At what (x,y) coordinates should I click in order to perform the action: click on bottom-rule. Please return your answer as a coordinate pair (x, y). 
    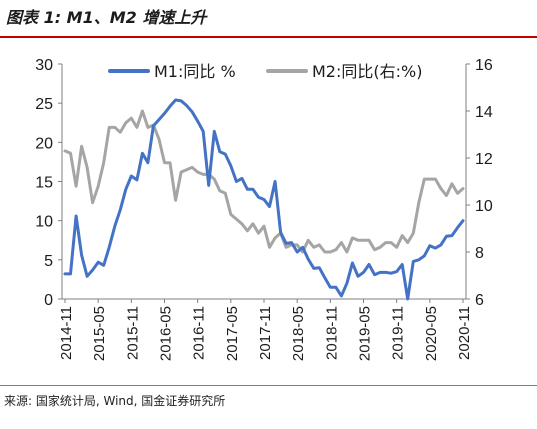
    Looking at the image, I should click on (268, 385).